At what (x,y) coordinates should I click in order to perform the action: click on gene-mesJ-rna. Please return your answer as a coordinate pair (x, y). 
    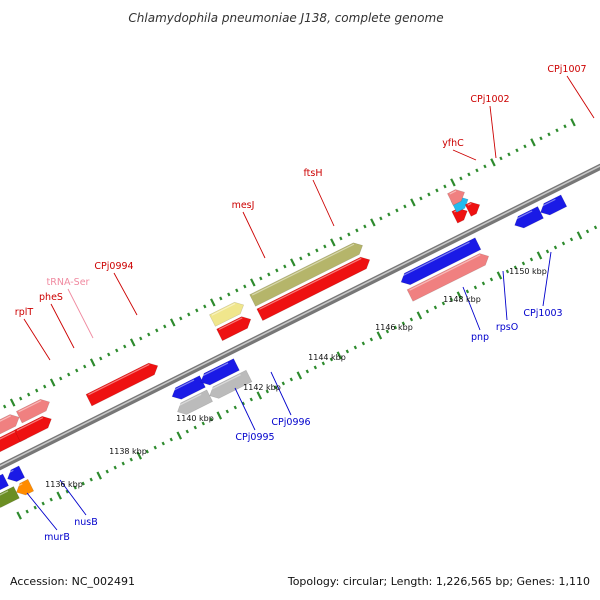
    Looking at the image, I should click on (226, 314).